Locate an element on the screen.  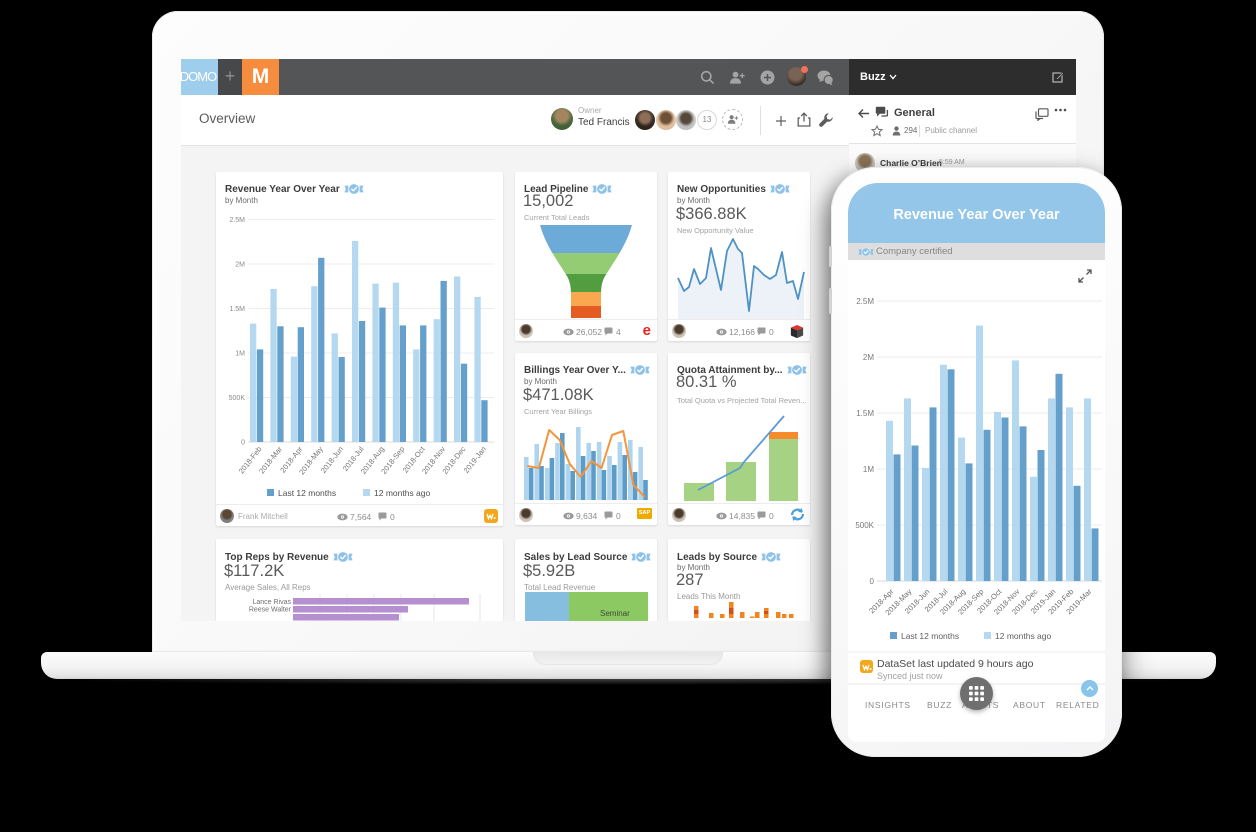
svg-text: Reese Walter is located at coordinates (270, 610).